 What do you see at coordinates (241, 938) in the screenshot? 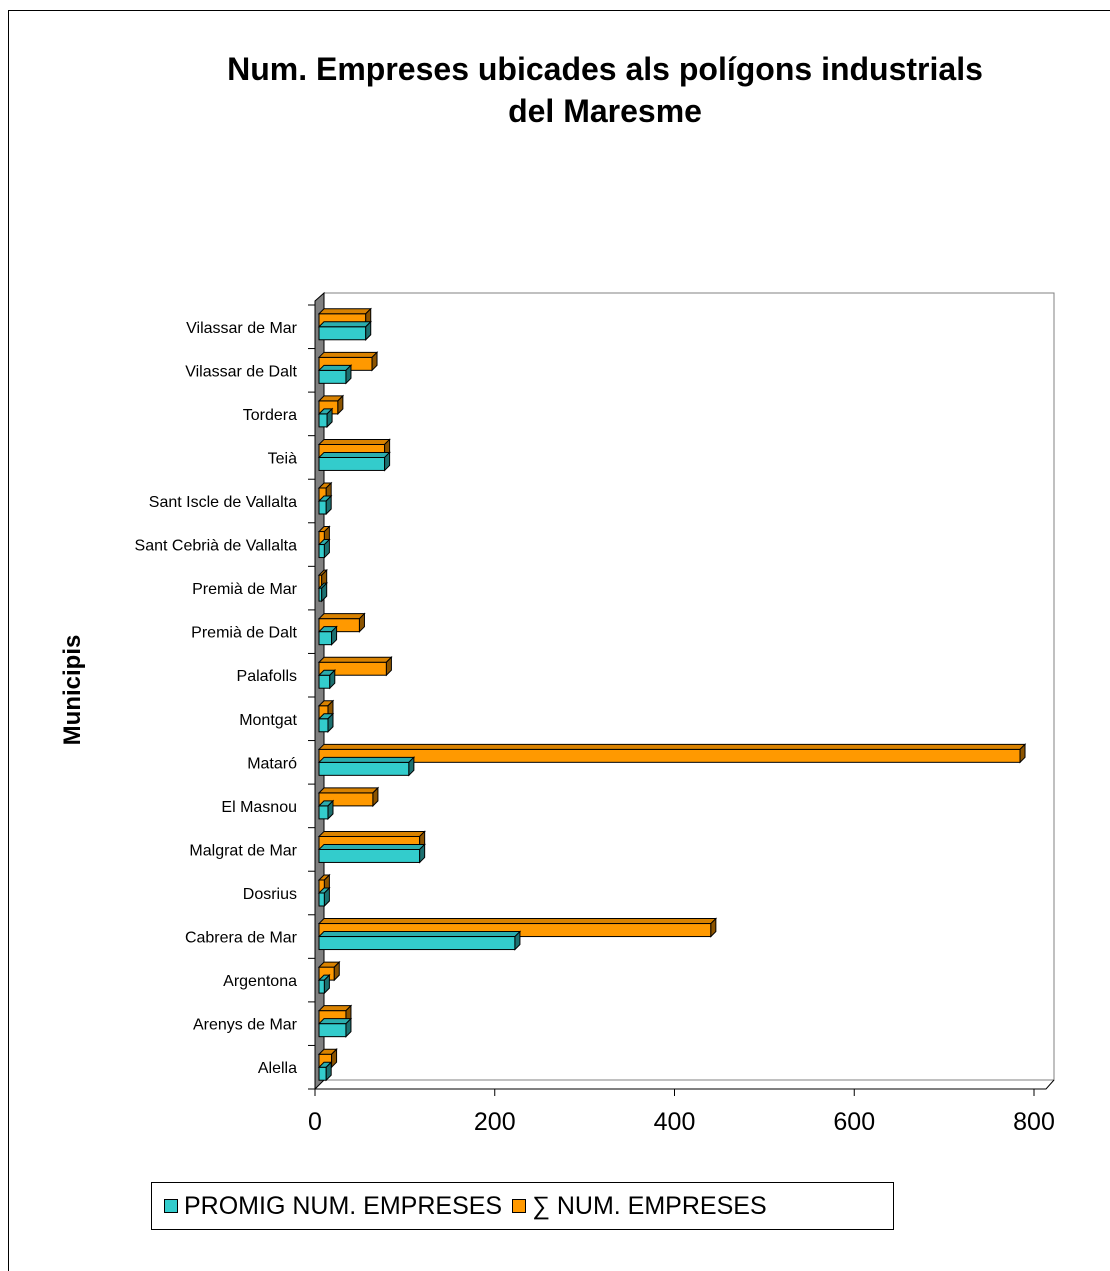
I see `category-label: Cabrera de Mar` at bounding box center [241, 938].